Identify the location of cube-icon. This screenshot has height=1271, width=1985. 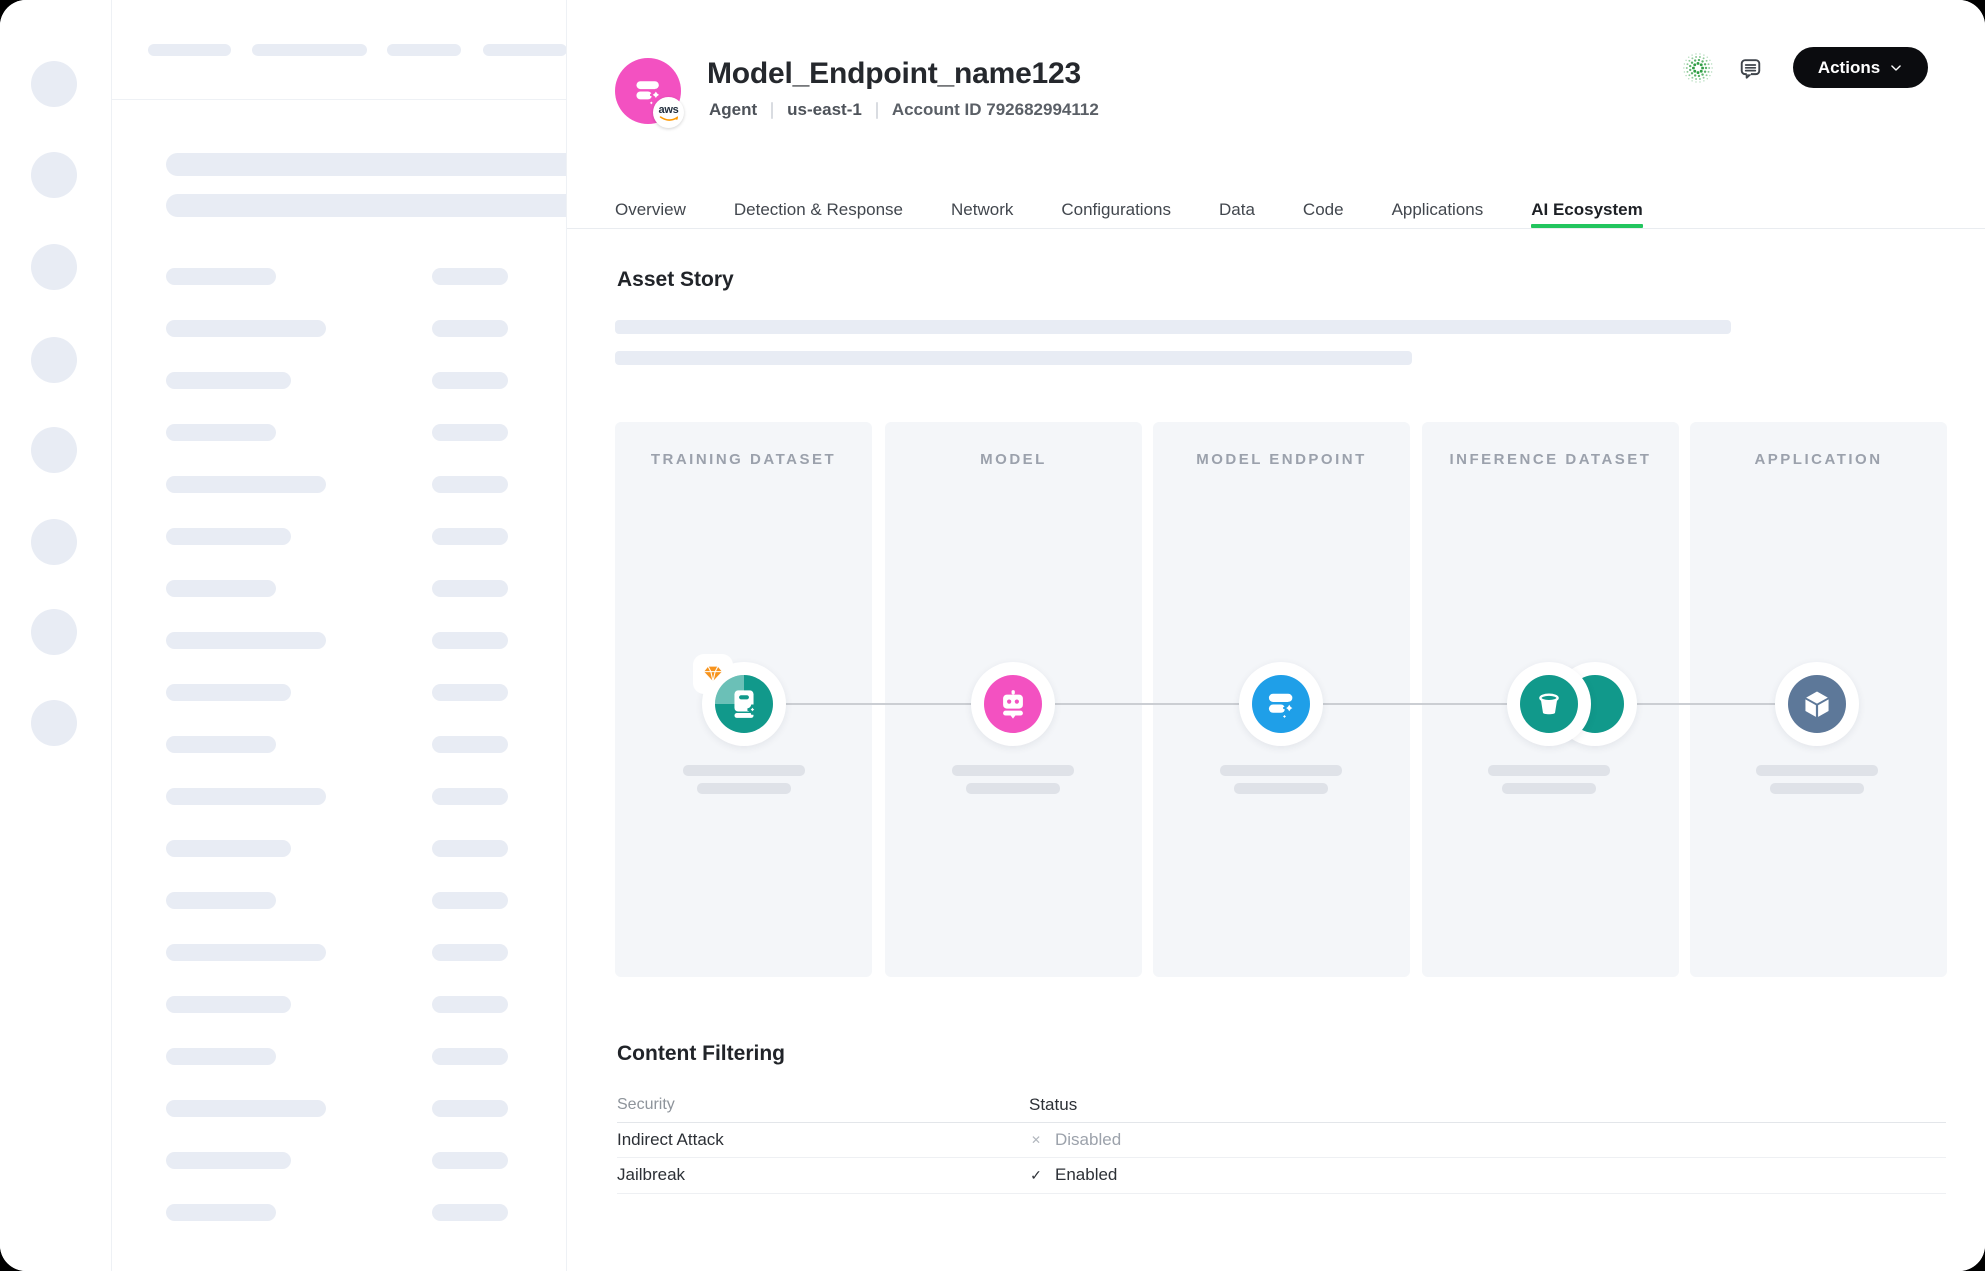
(1817, 704).